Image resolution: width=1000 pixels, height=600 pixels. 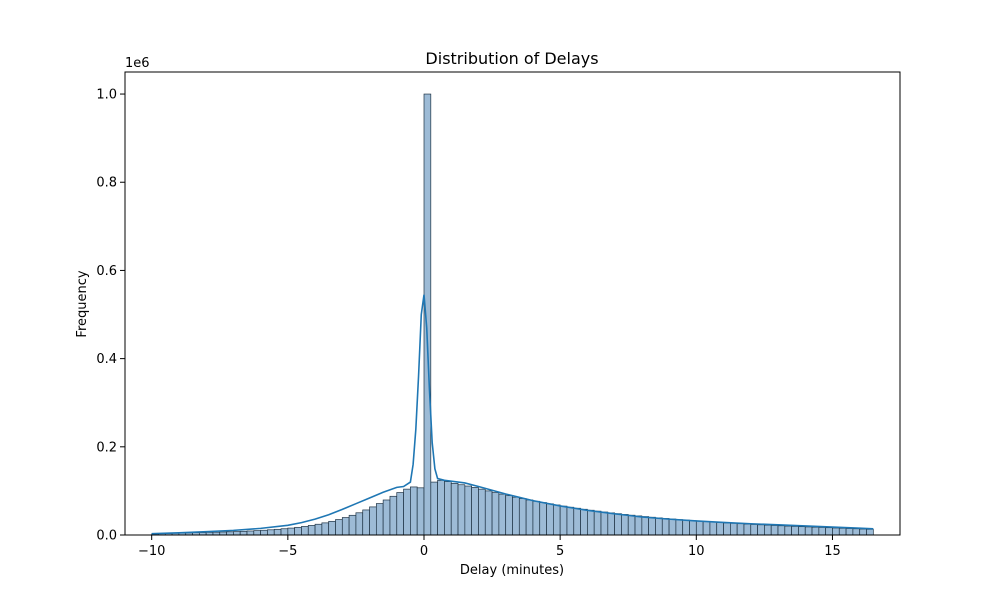 What do you see at coordinates (106, 183) in the screenshot?
I see `y-tick-label: 0.8` at bounding box center [106, 183].